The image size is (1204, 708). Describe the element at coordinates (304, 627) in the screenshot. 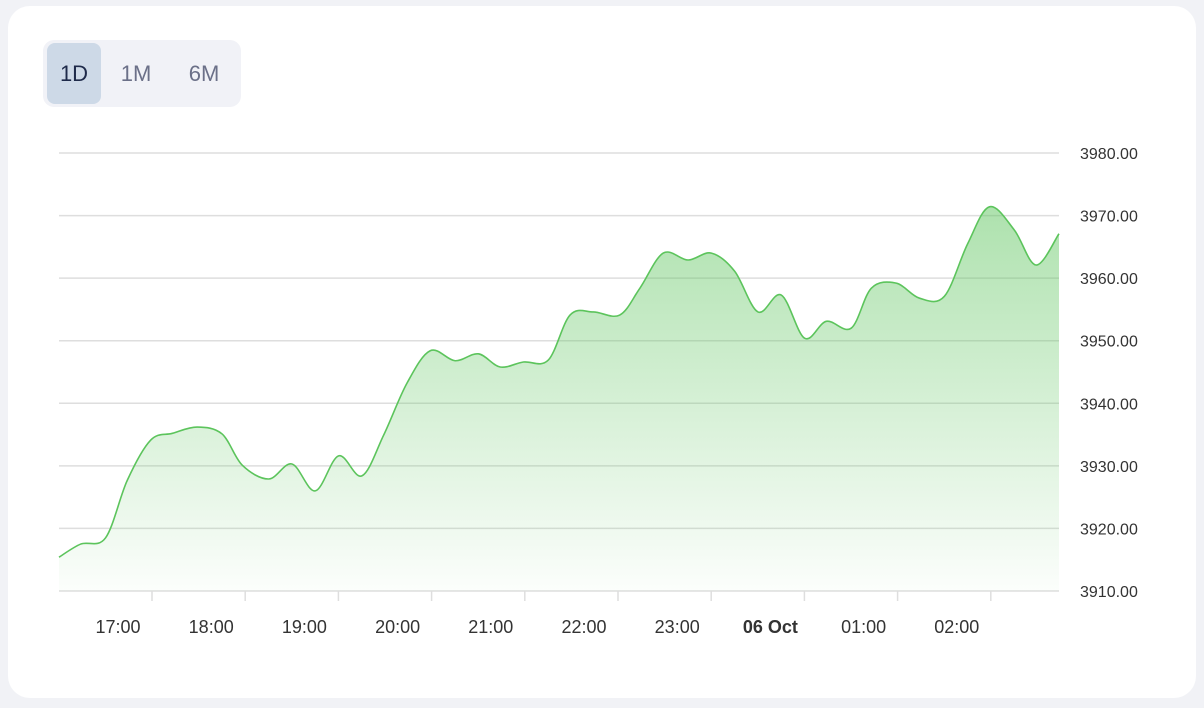

I see `x-tick-label: 19:00` at that location.